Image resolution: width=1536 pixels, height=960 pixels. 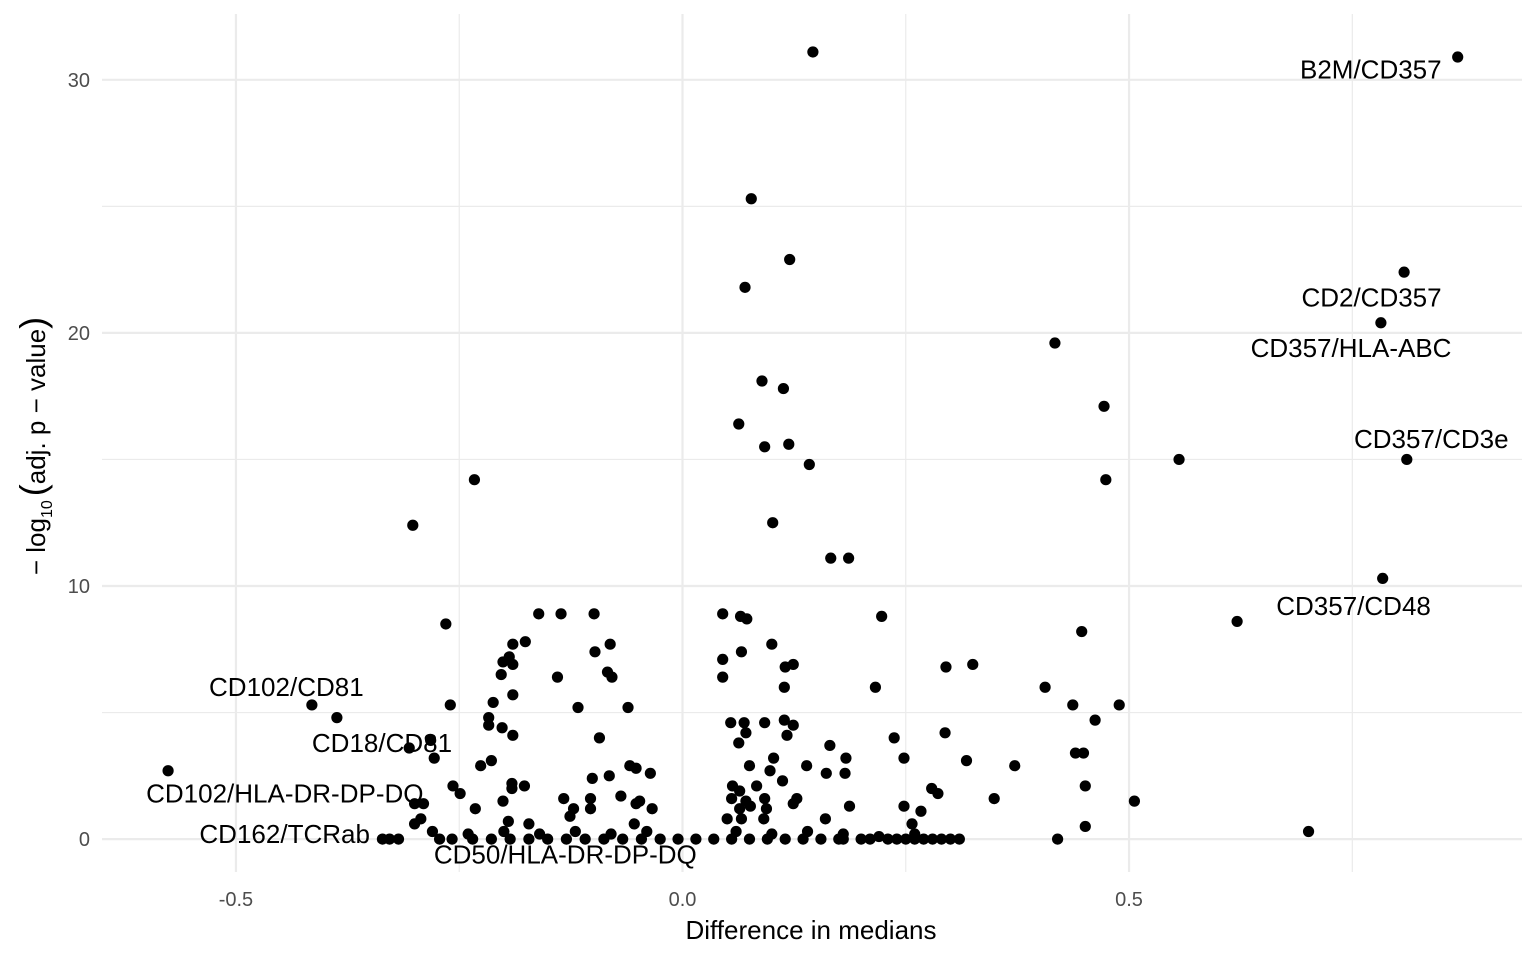 What do you see at coordinates (36, 406) in the screenshot?
I see `y-axis-title-inner: adj. p − value` at bounding box center [36, 406].